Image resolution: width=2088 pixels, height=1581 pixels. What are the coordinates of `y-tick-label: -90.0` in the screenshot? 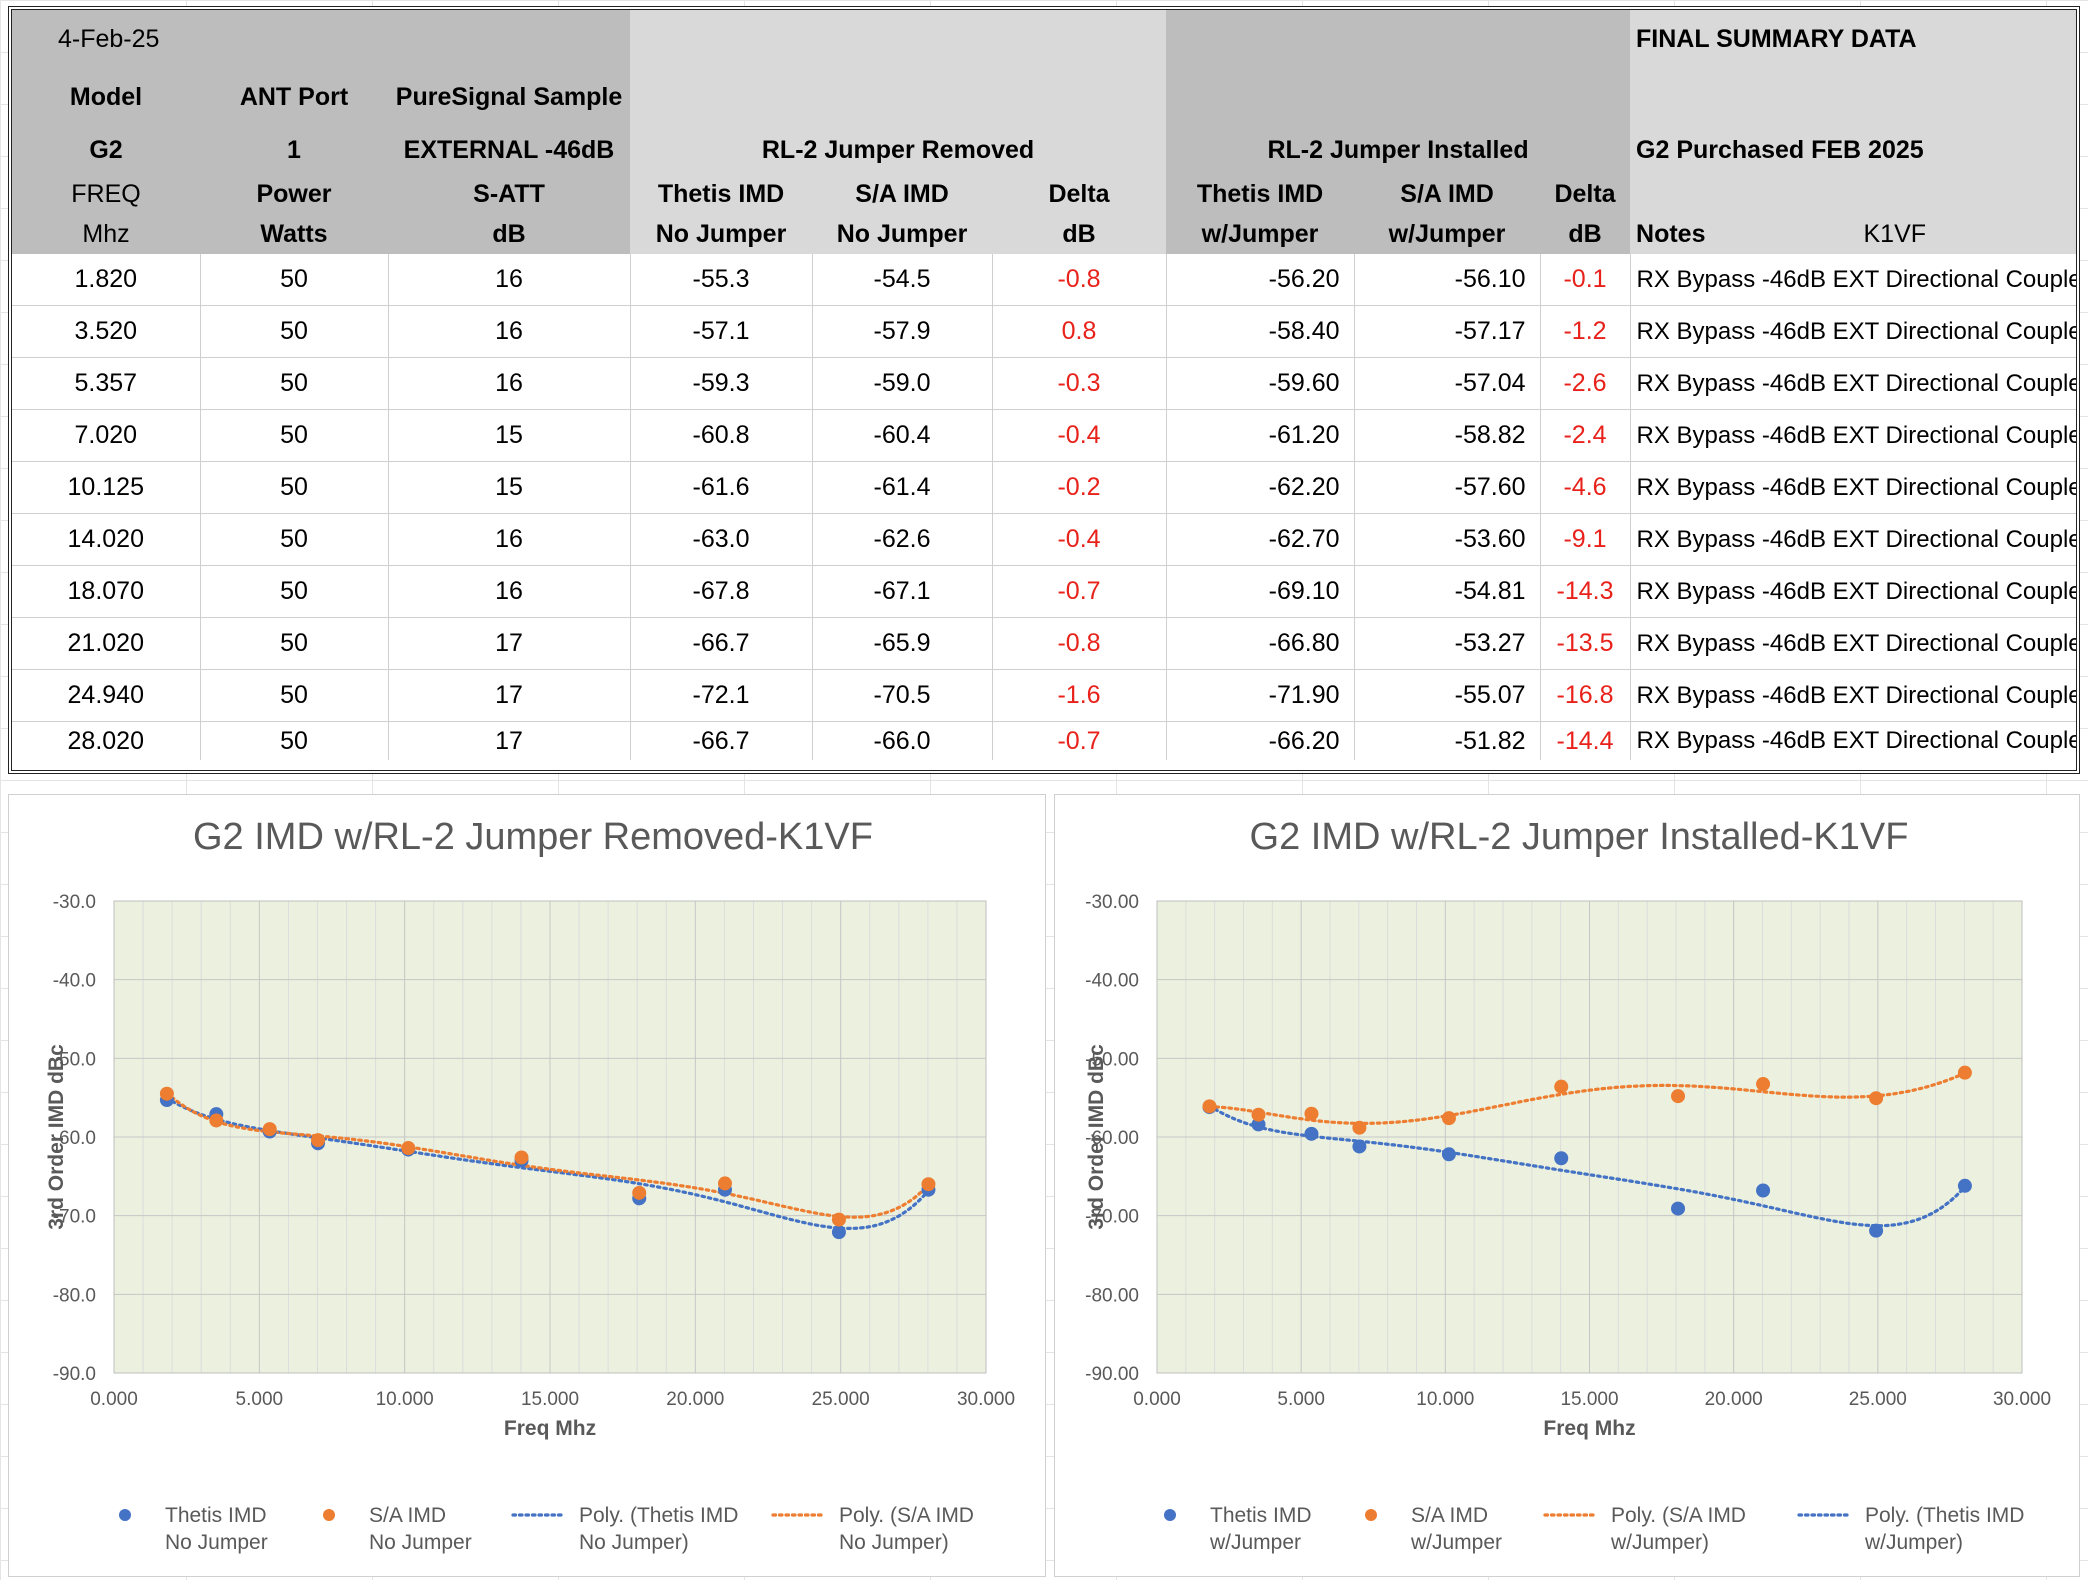 It's located at (74, 1374).